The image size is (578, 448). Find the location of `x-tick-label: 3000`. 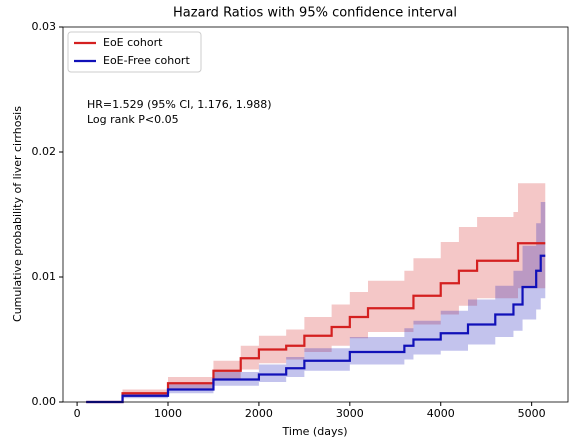

x-tick-label: 3000 is located at coordinates (350, 413).